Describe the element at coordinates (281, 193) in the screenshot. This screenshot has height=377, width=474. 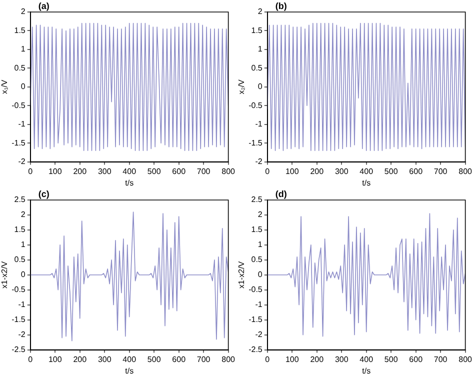
I see `text: (d)` at that location.